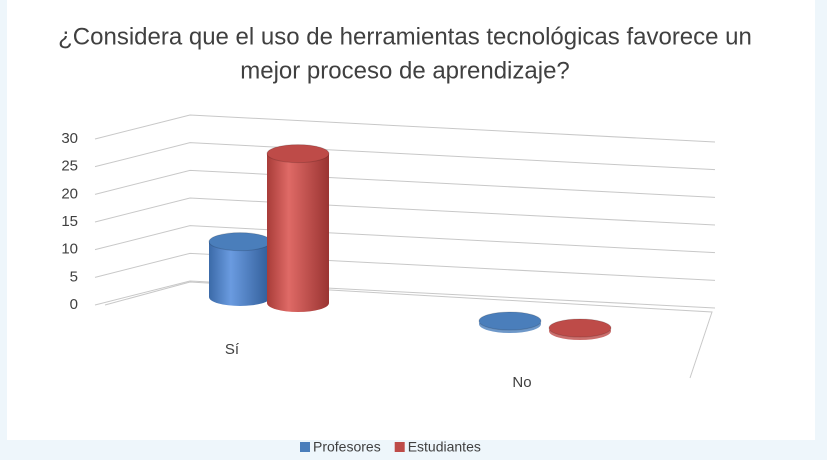 The image size is (827, 460). What do you see at coordinates (69, 249) in the screenshot?
I see `y-tick-label: 10` at bounding box center [69, 249].